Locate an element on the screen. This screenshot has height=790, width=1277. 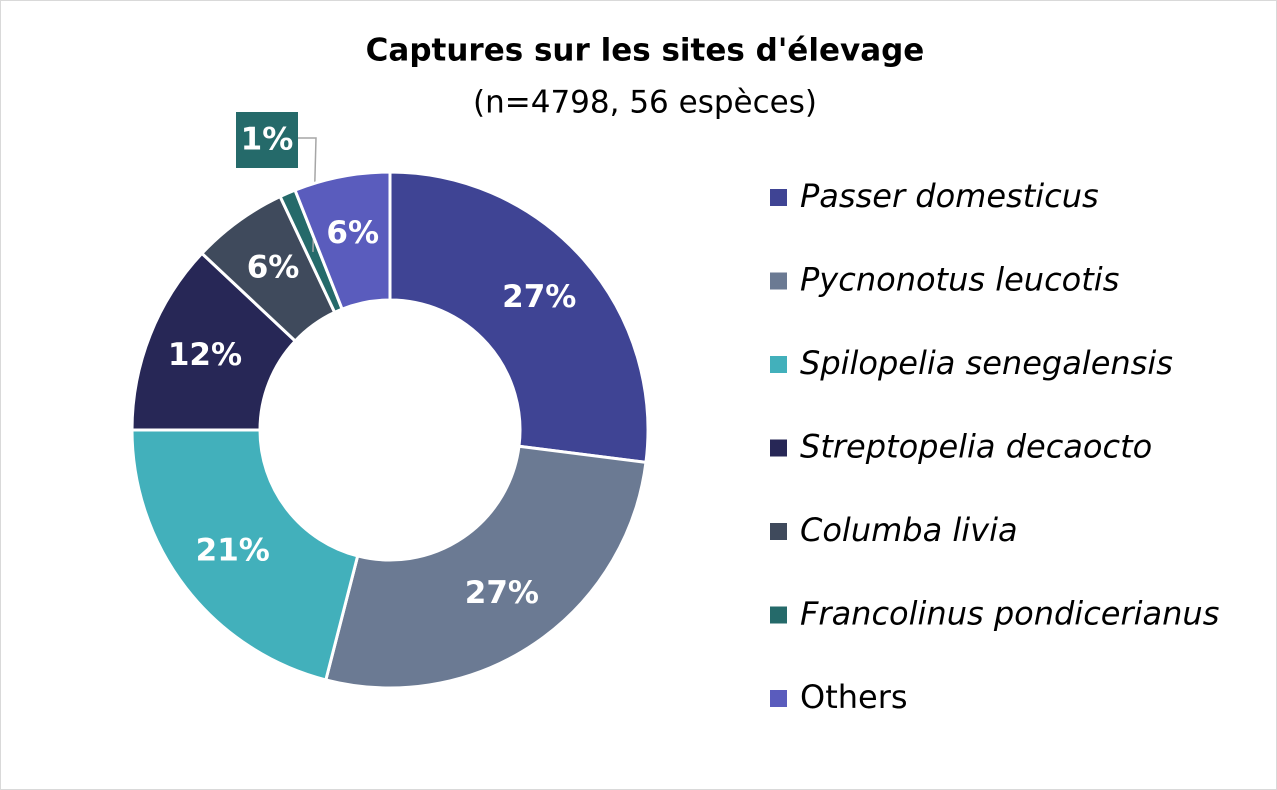
chart-subtitle: (n=4798, 56 espèces) is located at coordinates (645, 103).